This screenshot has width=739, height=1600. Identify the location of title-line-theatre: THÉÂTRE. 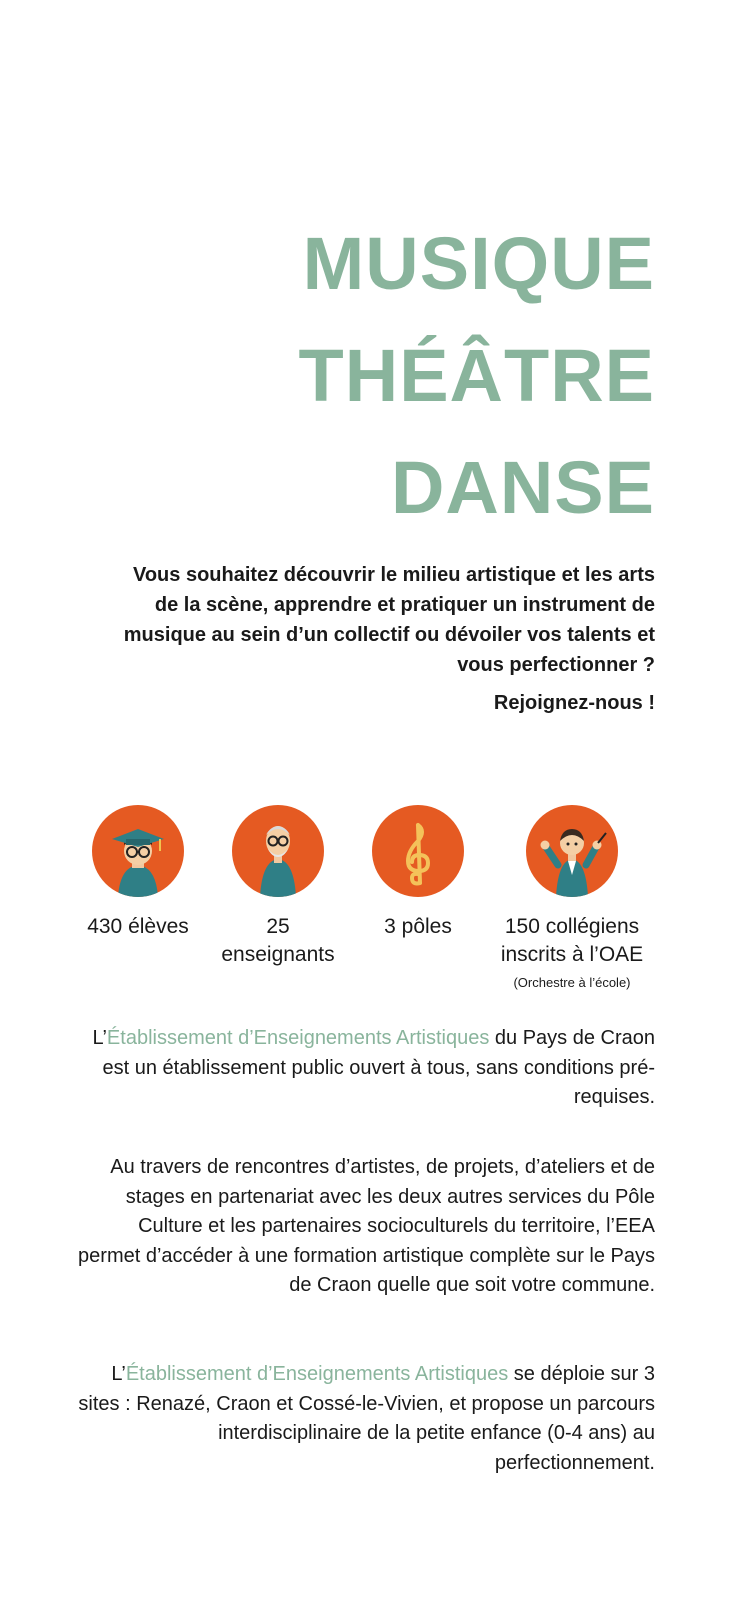
(476, 375).